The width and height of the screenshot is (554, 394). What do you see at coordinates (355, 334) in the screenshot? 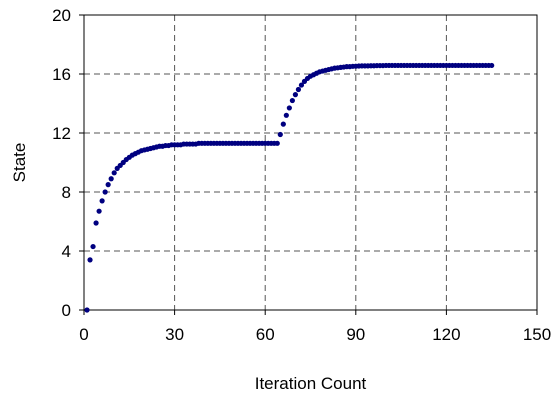
I see `x-tick-label: 90` at bounding box center [355, 334].